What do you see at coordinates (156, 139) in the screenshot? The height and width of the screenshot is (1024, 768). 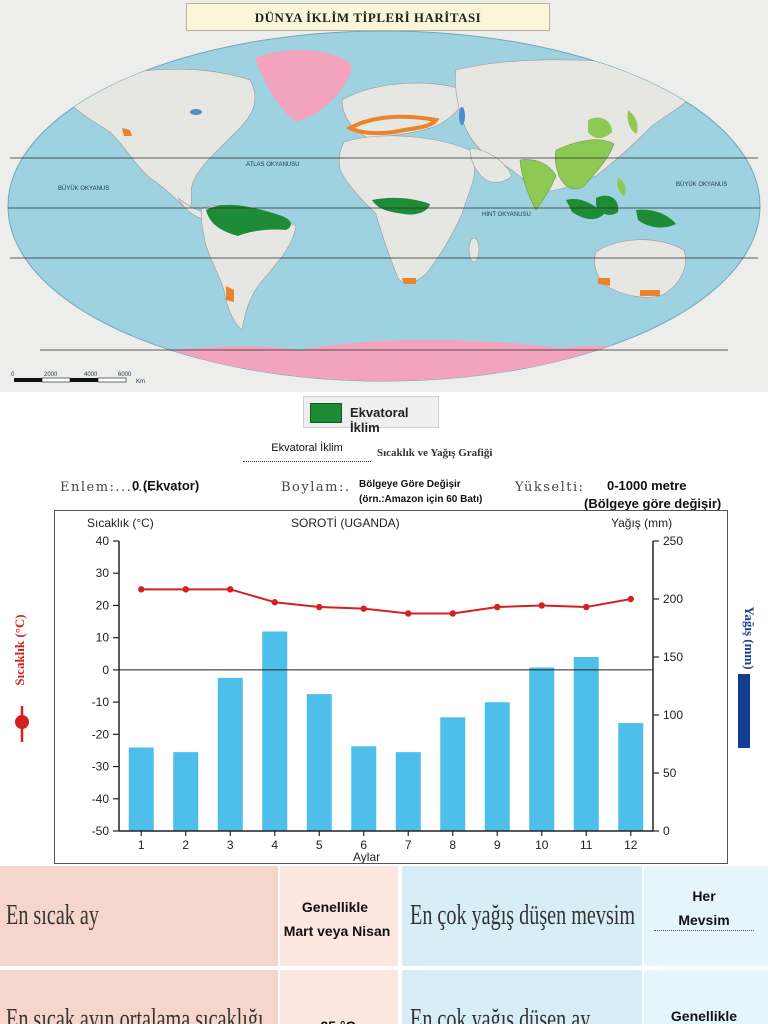 I see `north-america` at bounding box center [156, 139].